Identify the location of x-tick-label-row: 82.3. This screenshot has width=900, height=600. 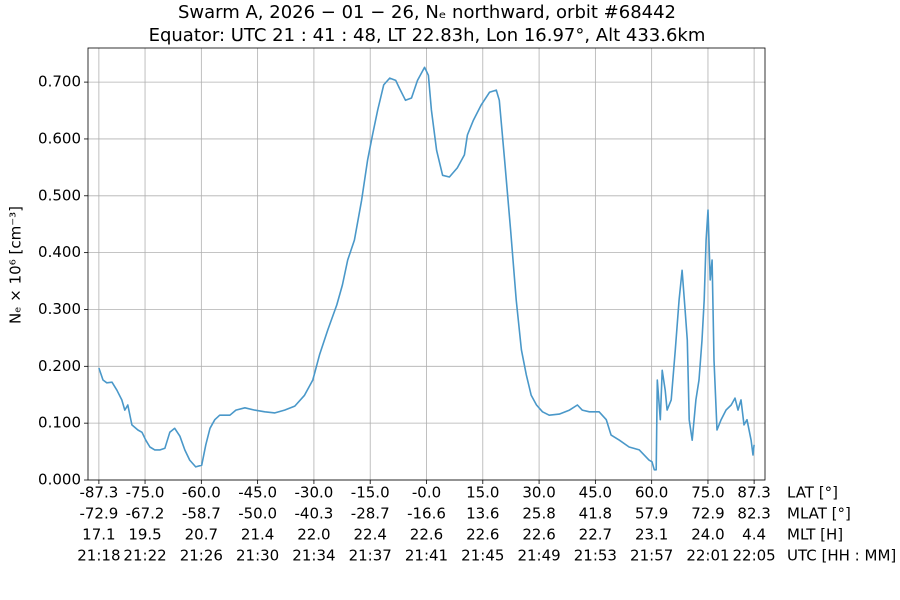
(753, 514).